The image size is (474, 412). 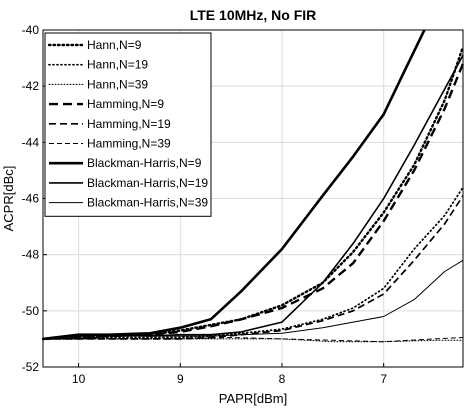 I want to click on y-tick-label: -50, so click(x=31, y=311).